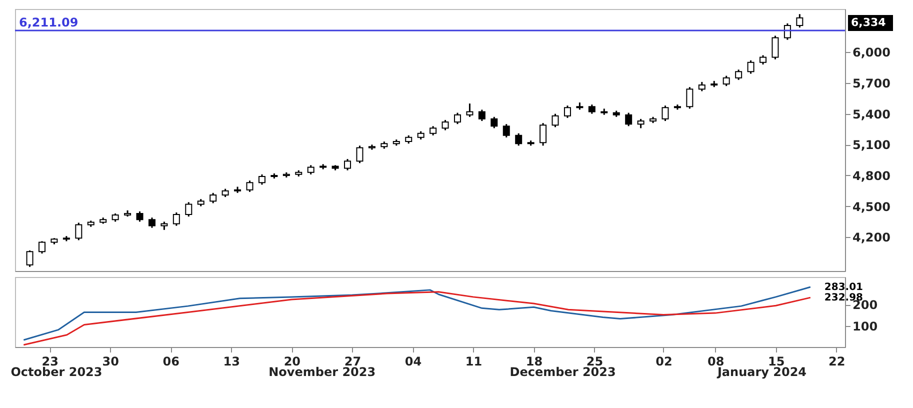 The width and height of the screenshot is (913, 408). What do you see at coordinates (171, 361) in the screenshot?
I see `x-tick-label: 06` at bounding box center [171, 361].